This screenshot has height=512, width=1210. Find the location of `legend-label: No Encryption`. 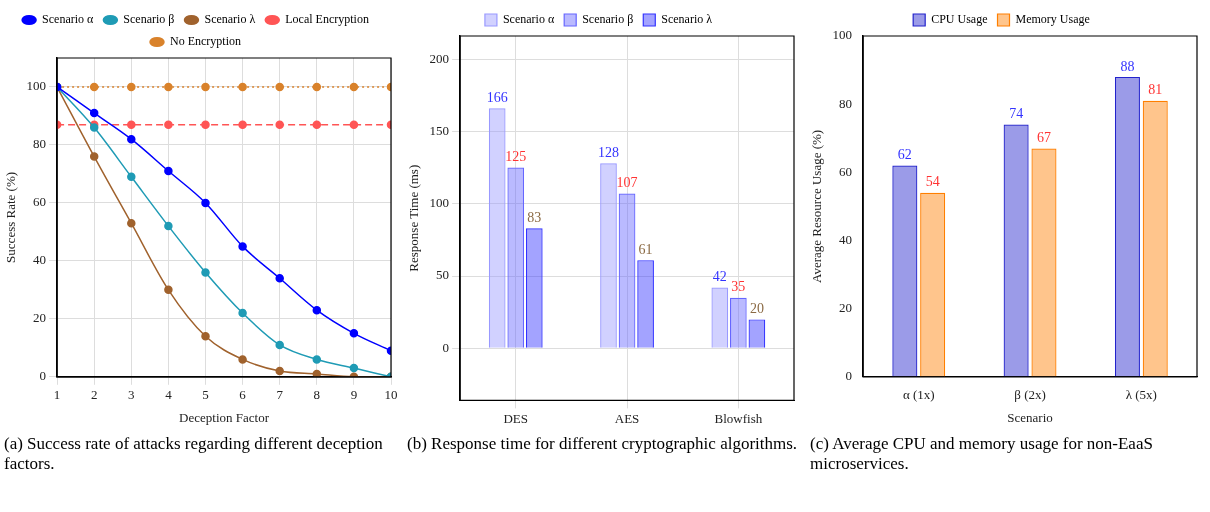

legend-label: No Encryption is located at coordinates (206, 41).